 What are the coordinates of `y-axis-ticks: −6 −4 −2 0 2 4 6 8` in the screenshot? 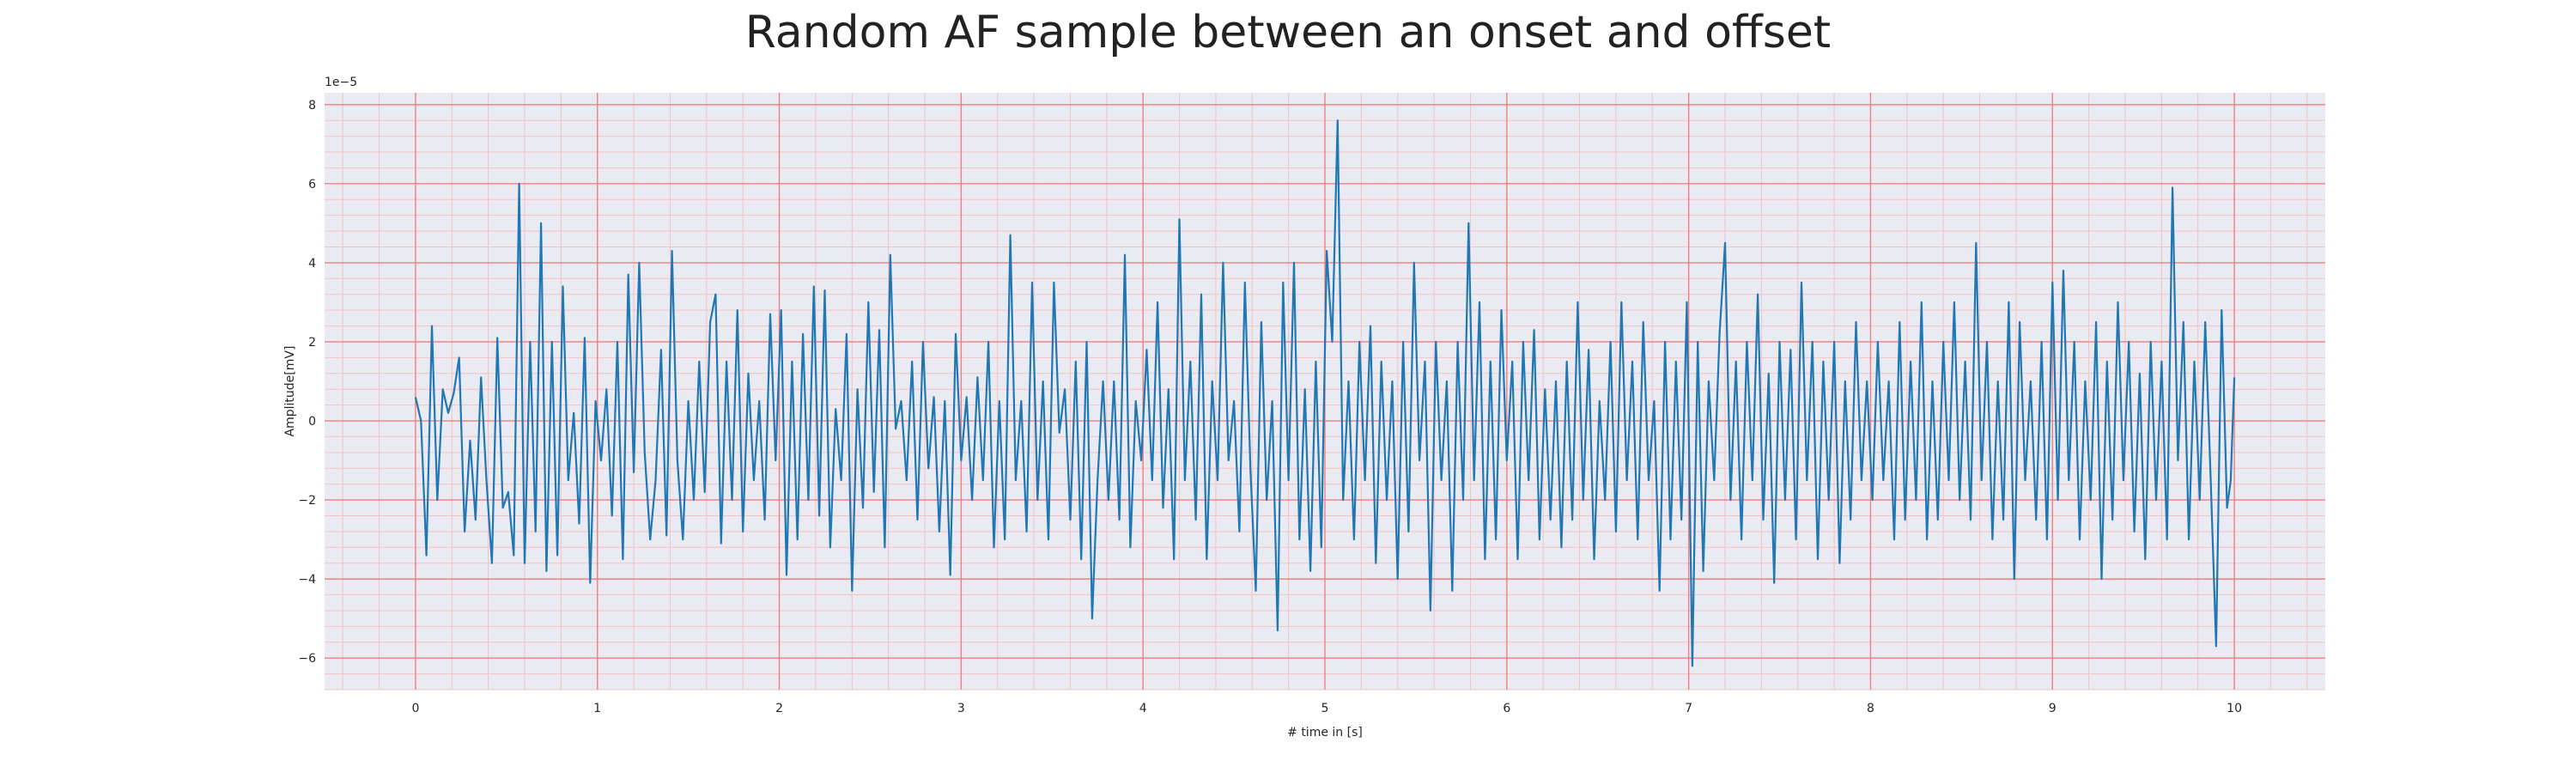 It's located at (307, 382).